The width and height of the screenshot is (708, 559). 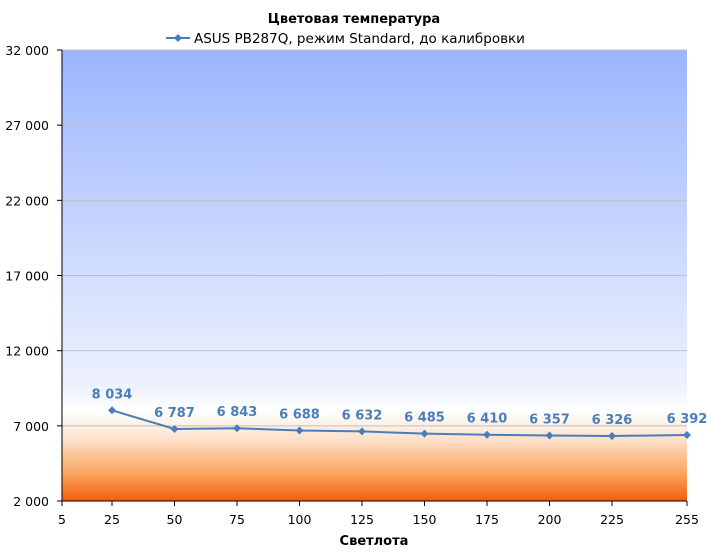 I want to click on x-tick-label: 150, so click(x=425, y=519).